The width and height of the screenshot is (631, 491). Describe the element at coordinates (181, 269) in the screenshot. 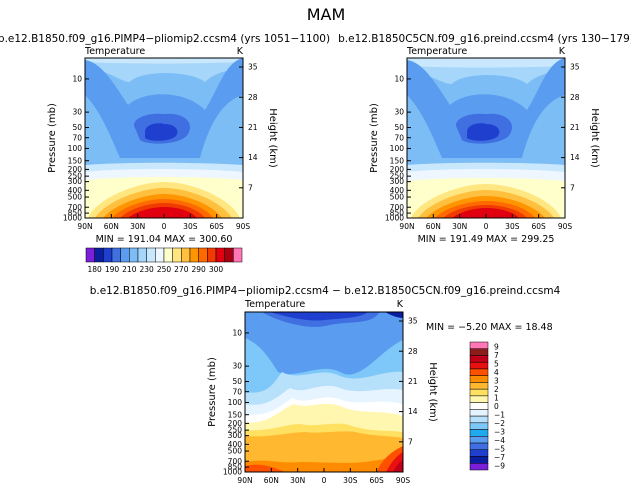

I see `colorbar-label: 270` at that location.